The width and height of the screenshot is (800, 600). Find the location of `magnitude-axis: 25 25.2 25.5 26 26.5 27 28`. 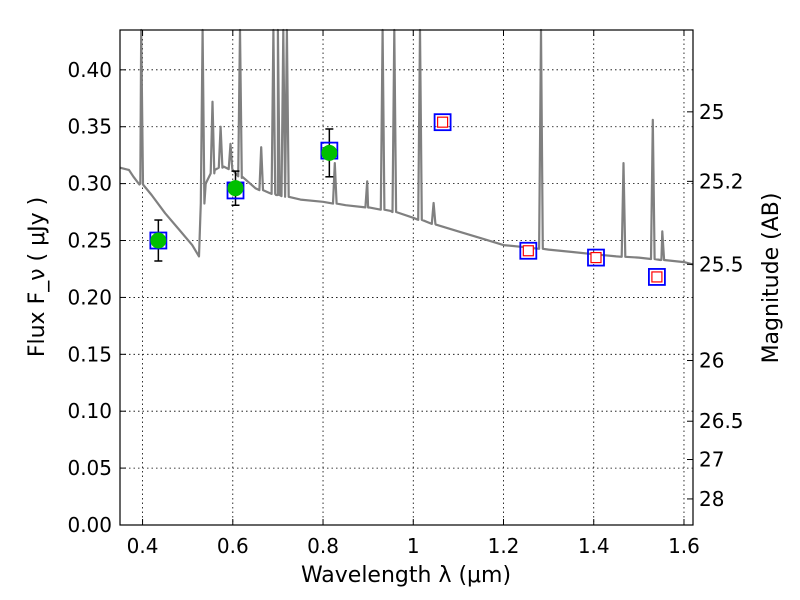

magnitude-axis: 25 25.2 25.5 26 26.5 27 28 is located at coordinates (715, 305).